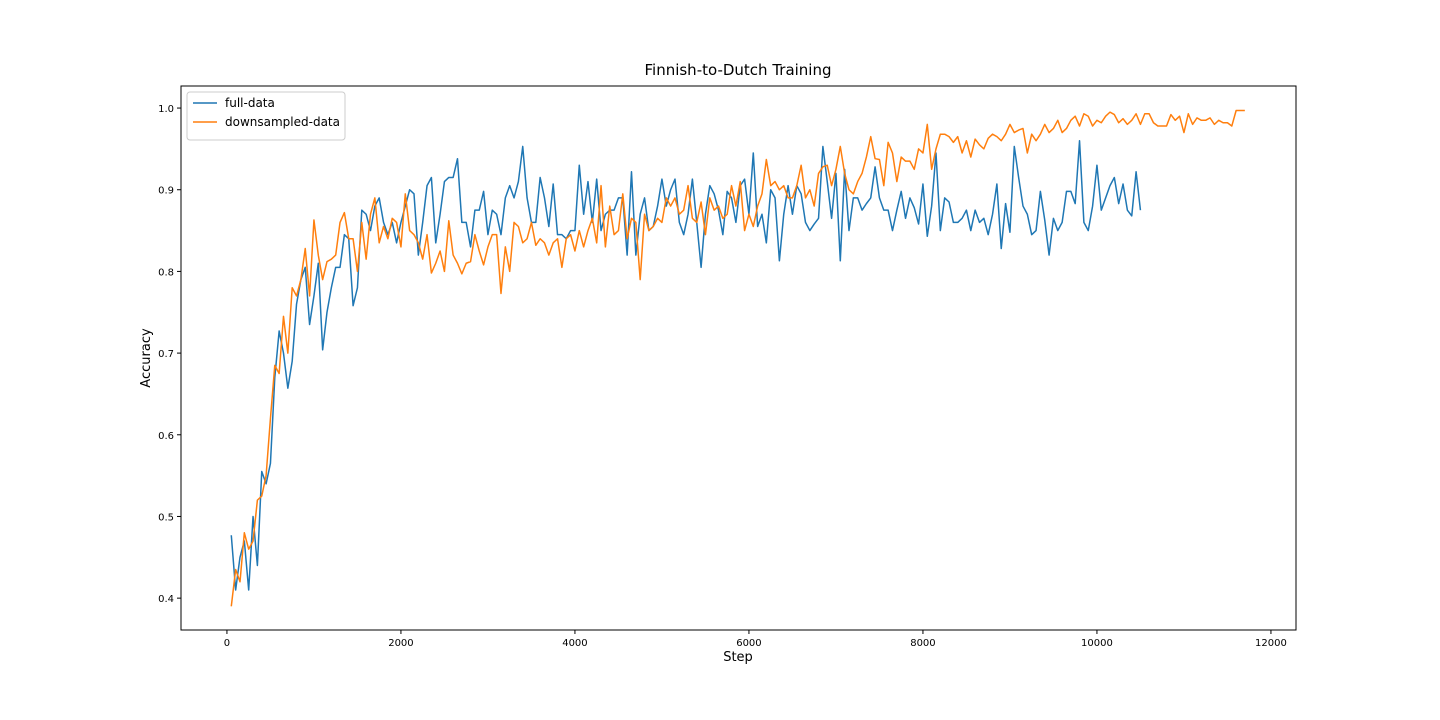  Describe the element at coordinates (1271, 643) in the screenshot. I see `x-tick-label: 12000` at that location.